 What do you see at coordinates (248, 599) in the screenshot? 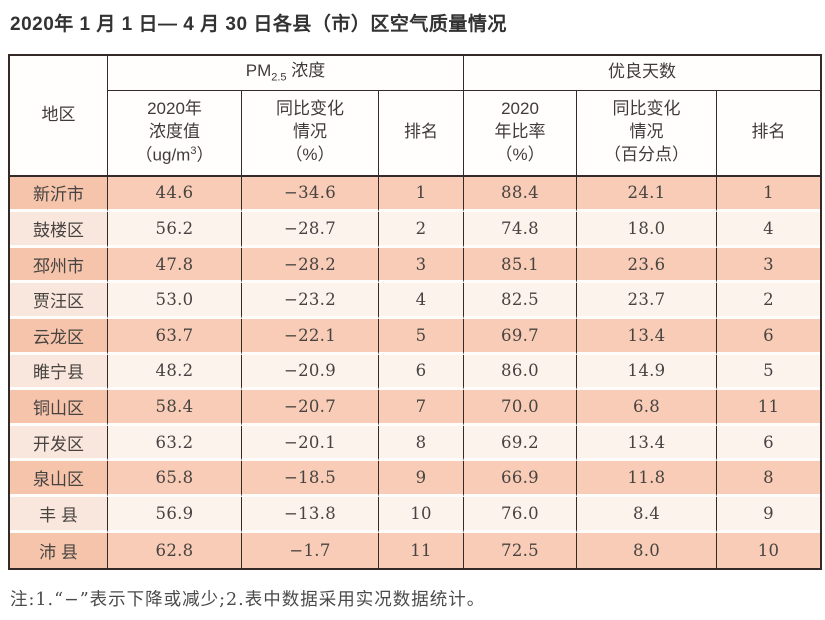
I see `footnote: 注:1.“−”表示下降或减少;2.表中数据采用实况数据统计。` at bounding box center [248, 599].